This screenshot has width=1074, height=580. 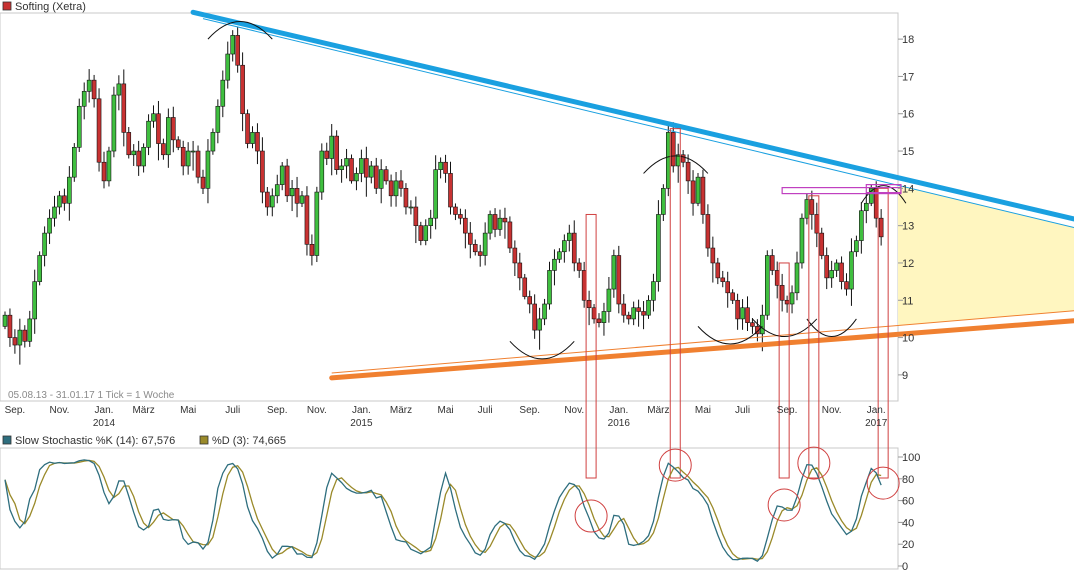 I want to click on x-axis-label: Juli, so click(x=485, y=410).